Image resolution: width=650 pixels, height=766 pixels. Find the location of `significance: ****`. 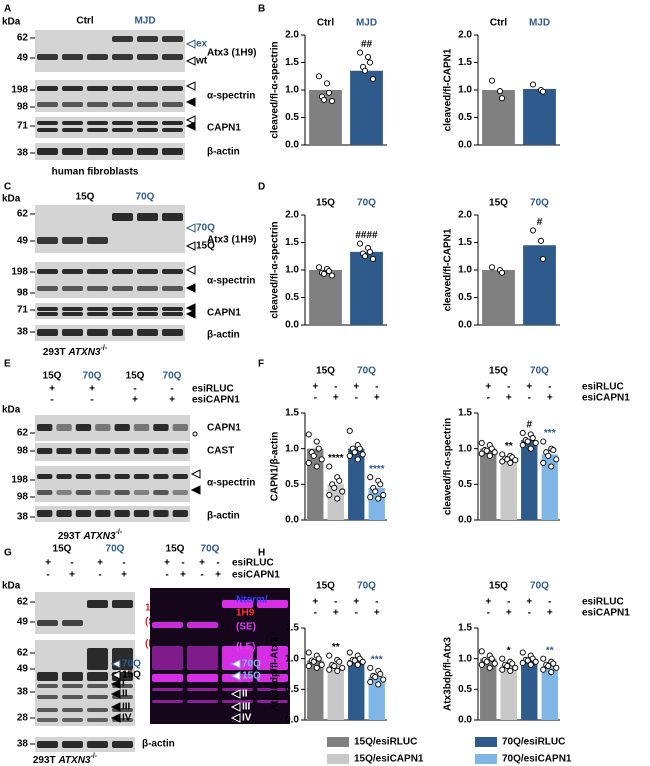

significance: **** is located at coordinates (336, 458).